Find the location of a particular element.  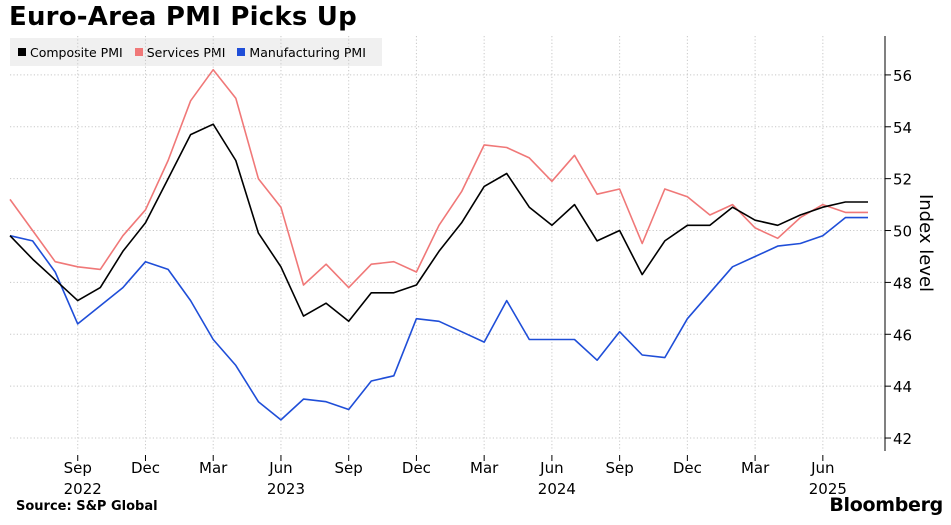

legend-item: Composite PMI is located at coordinates (70, 52).